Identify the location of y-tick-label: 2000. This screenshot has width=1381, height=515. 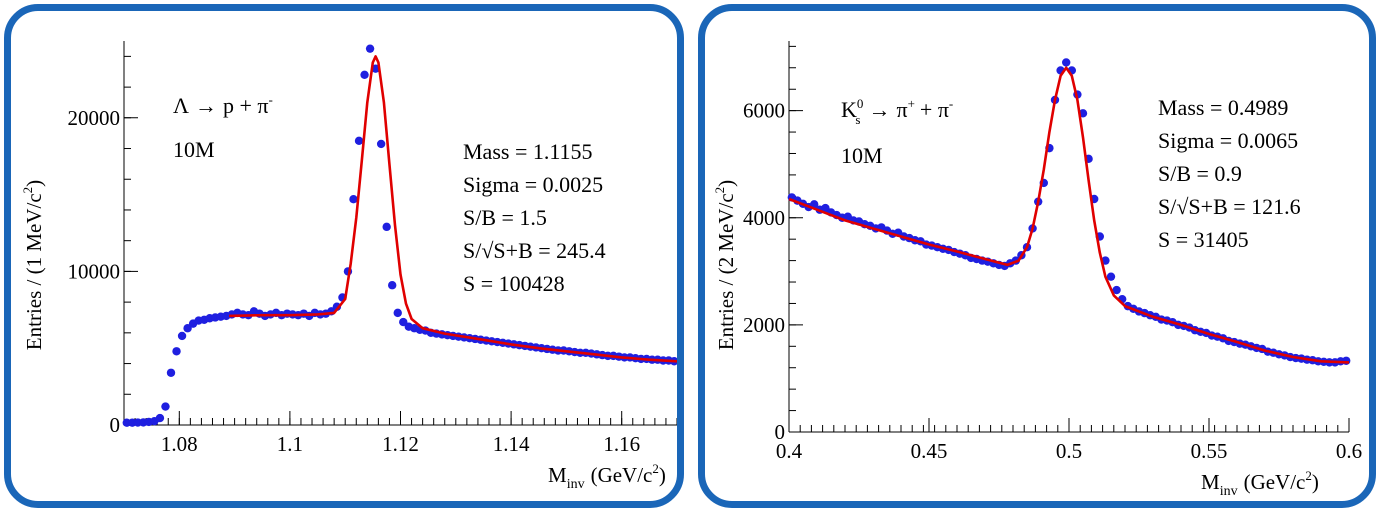
(764, 325).